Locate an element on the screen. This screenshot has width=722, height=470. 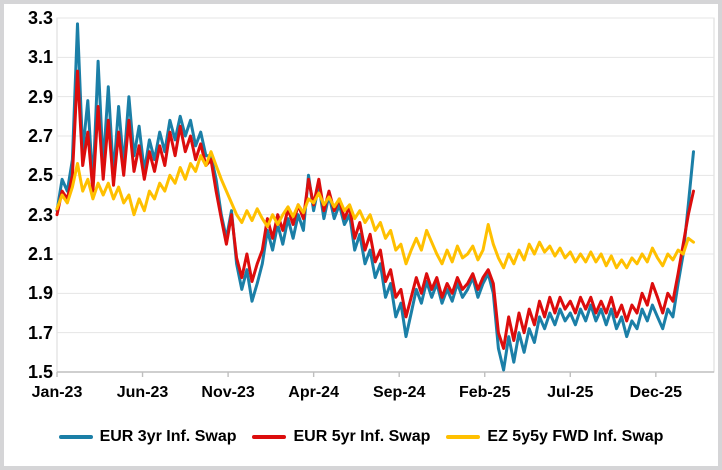
y-axis-tick-label: 1.7 is located at coordinates (40, 332).